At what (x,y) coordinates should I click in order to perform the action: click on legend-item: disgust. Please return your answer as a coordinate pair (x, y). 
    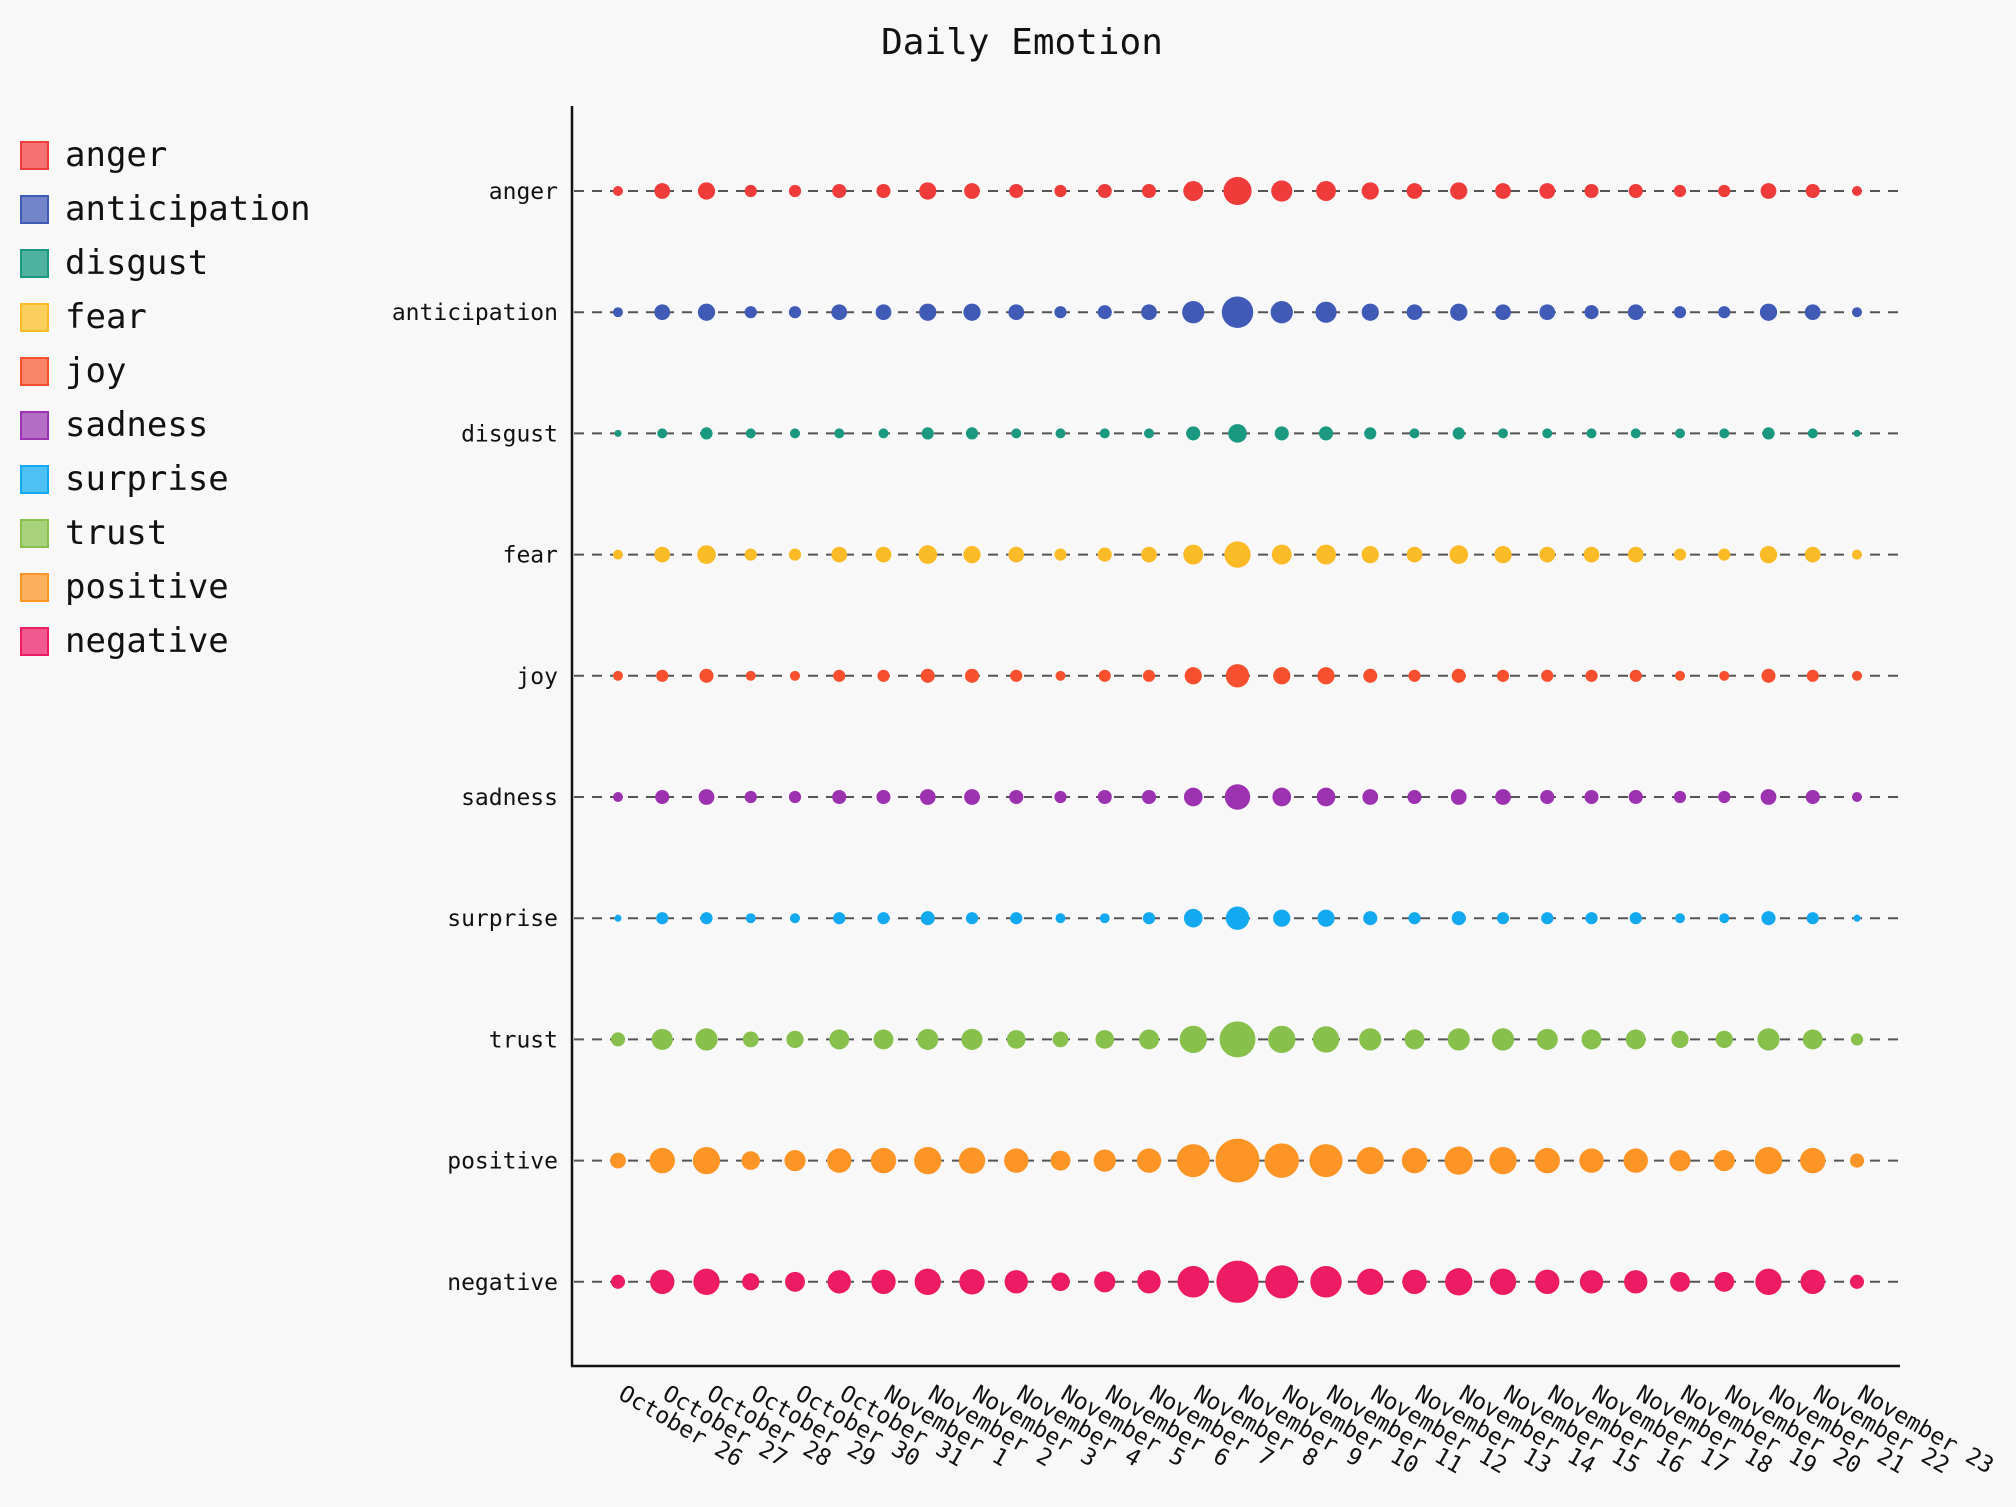
    Looking at the image, I should click on (165, 263).